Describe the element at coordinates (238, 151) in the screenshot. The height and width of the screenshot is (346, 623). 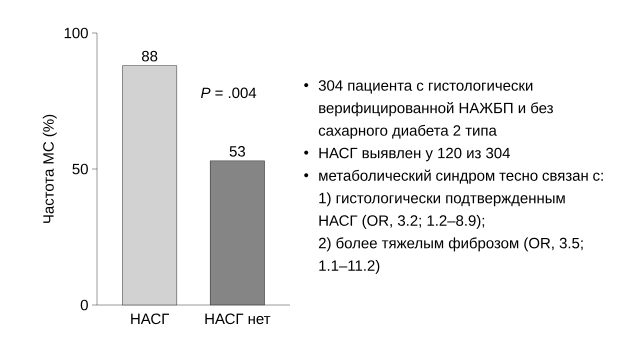
I see `data-label: 53` at that location.